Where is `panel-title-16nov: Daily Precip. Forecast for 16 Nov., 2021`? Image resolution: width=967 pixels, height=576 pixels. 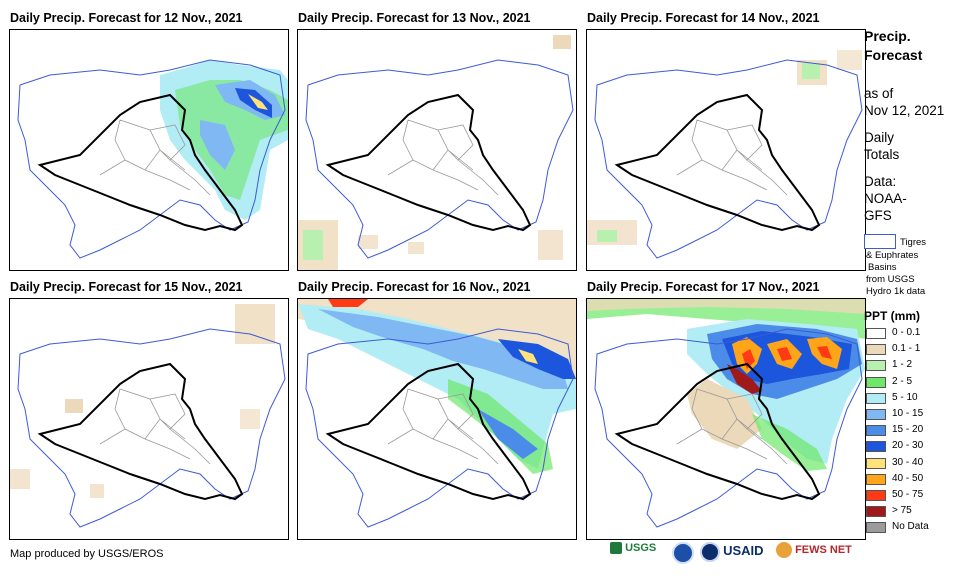 panel-title-16nov: Daily Precip. Forecast for 16 Nov., 2021 is located at coordinates (414, 287).